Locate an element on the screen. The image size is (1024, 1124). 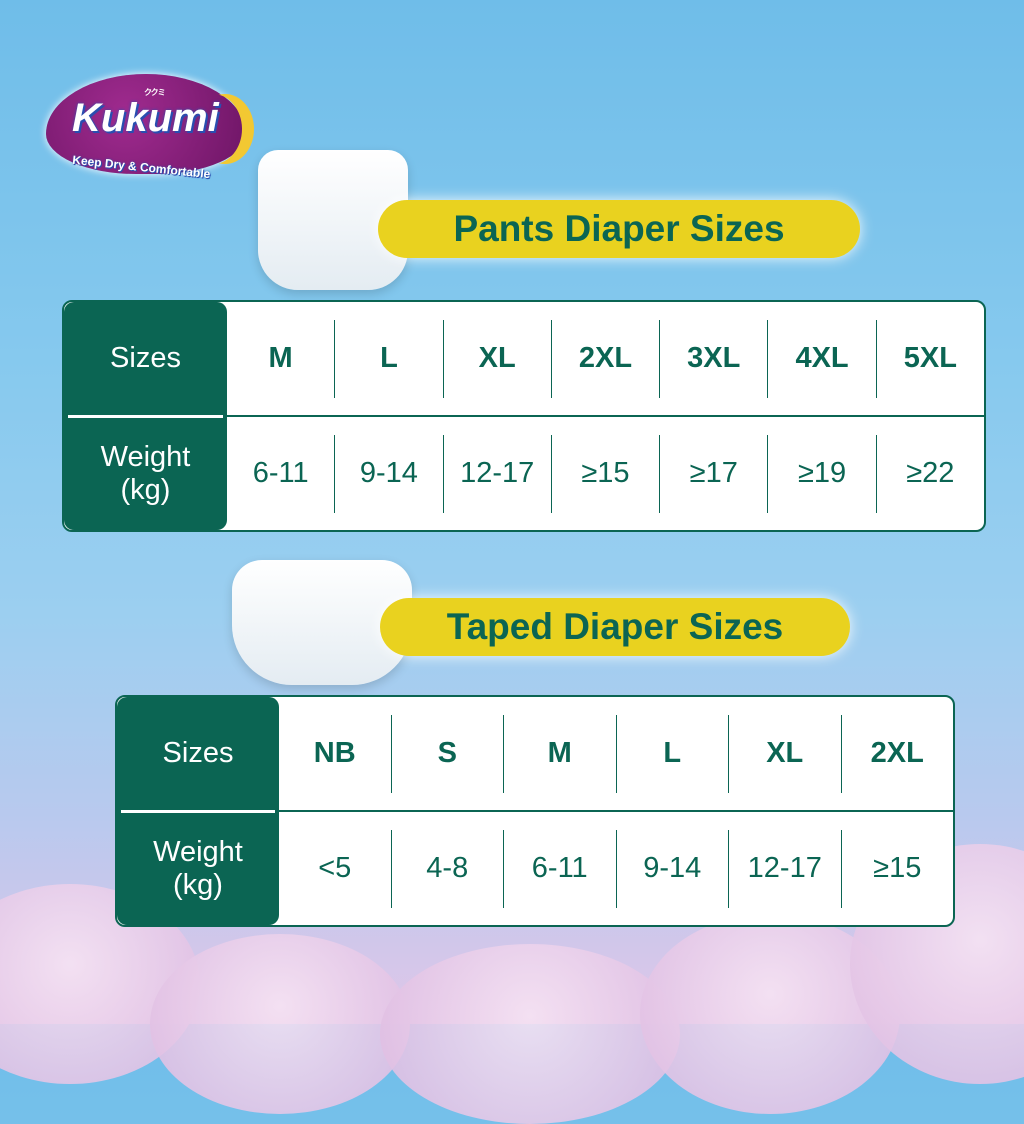
weights-row: 6-11 9-14 12-17 ≥15 ≥17 ≥19 ≥22 is located at coordinates (605, 472).